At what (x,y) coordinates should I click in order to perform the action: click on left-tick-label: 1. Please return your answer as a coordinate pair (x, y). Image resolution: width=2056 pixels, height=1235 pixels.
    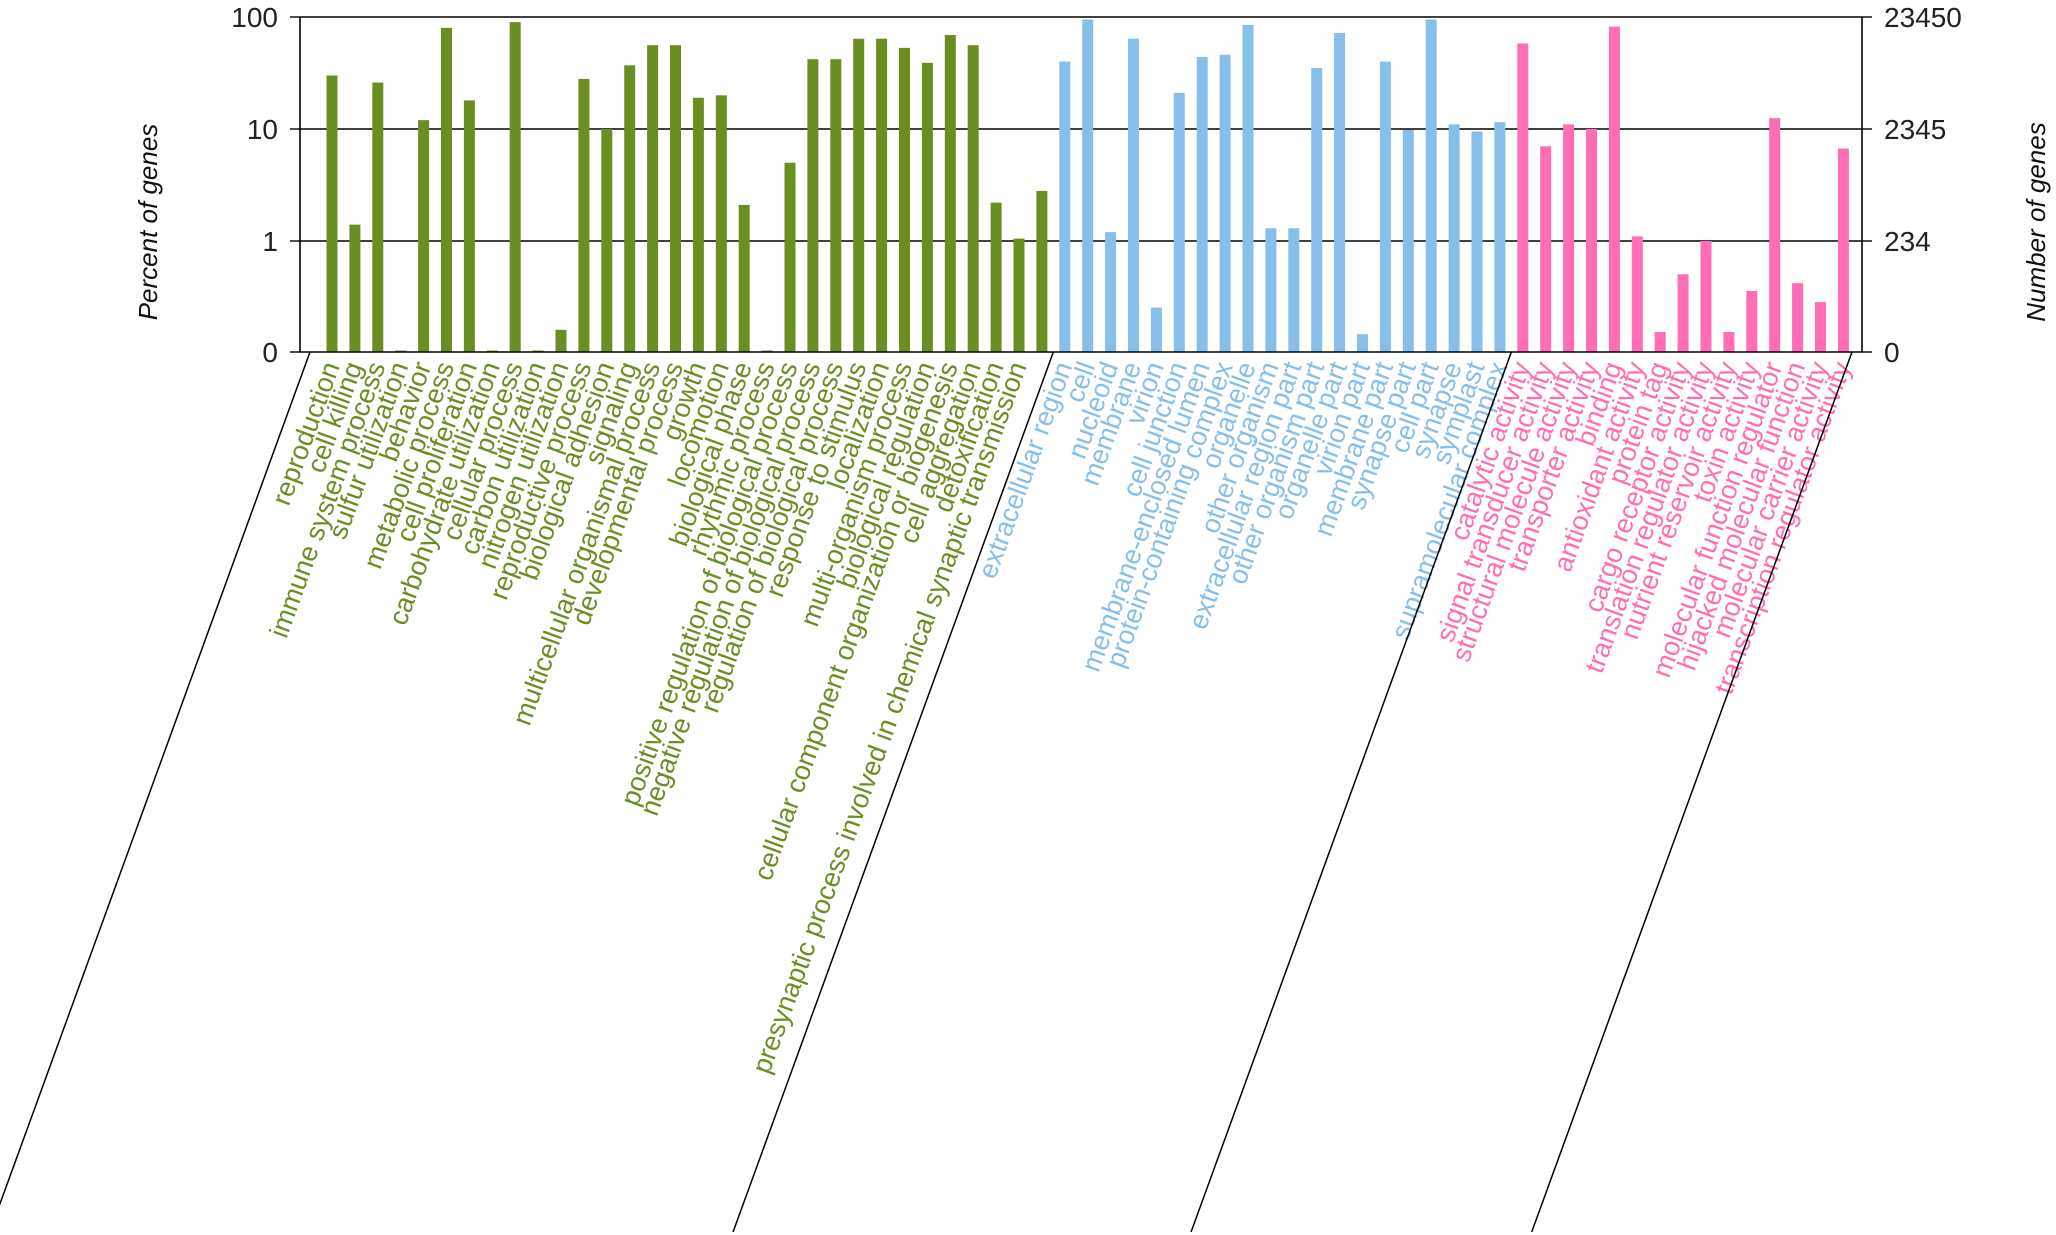
    Looking at the image, I should click on (270, 241).